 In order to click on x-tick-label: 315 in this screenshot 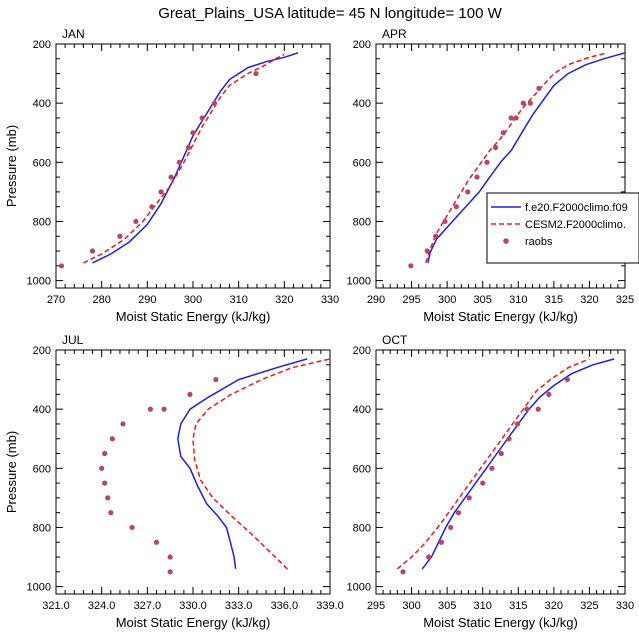, I will do `click(554, 300)`.